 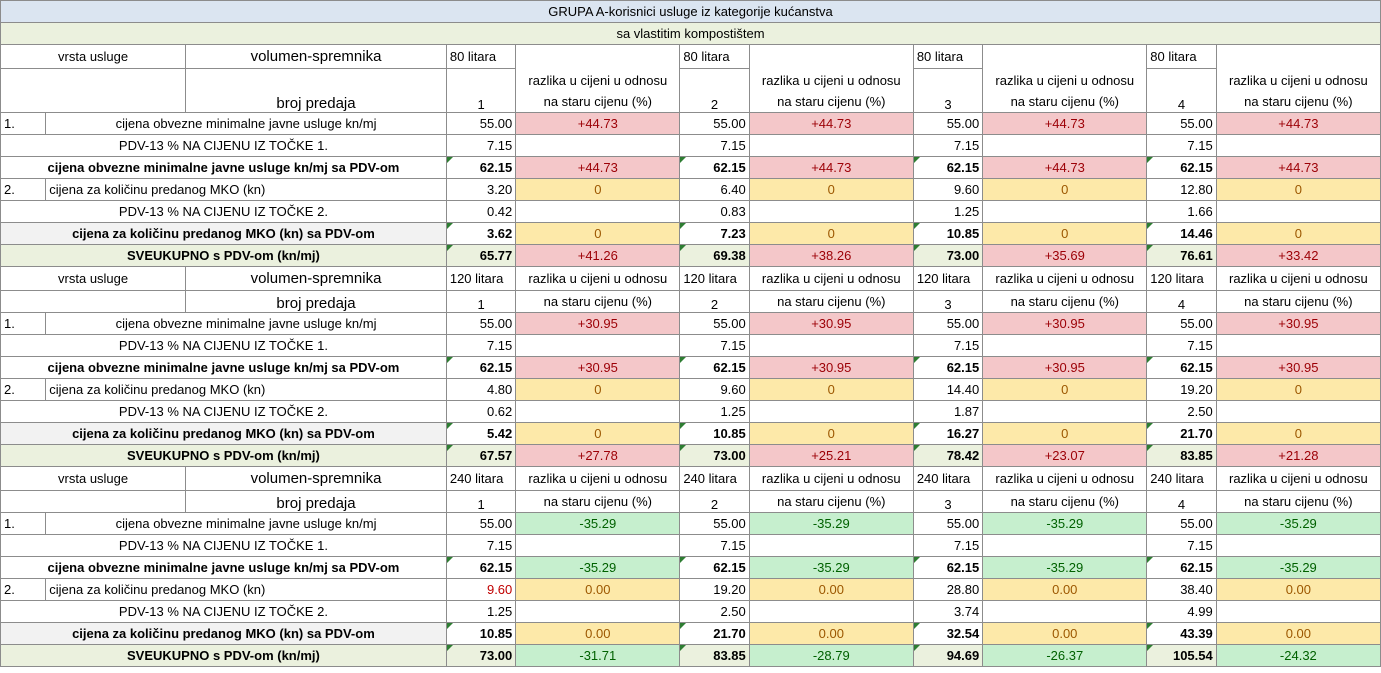 I want to click on diff-cell: -24.32, so click(x=1298, y=655).